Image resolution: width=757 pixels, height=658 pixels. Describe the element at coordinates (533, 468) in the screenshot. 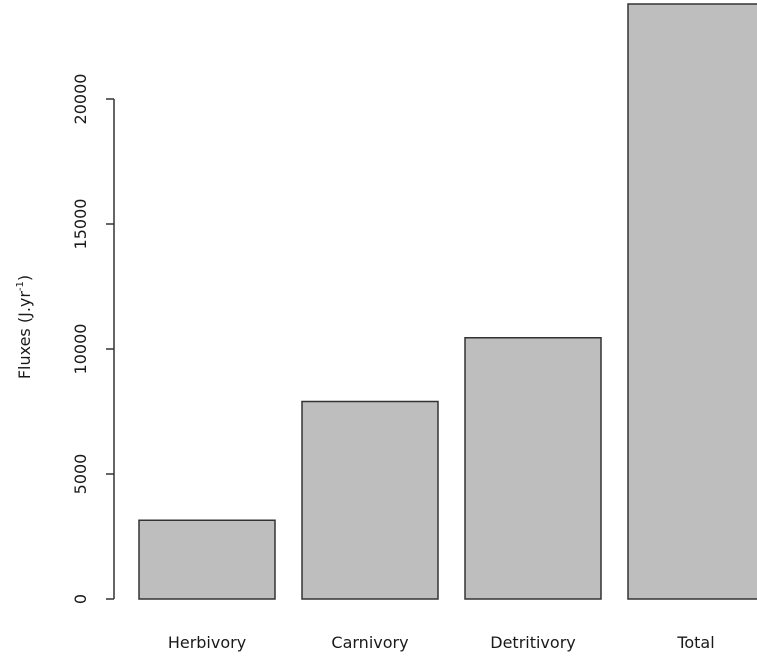

I see `bar-detritivory` at that location.